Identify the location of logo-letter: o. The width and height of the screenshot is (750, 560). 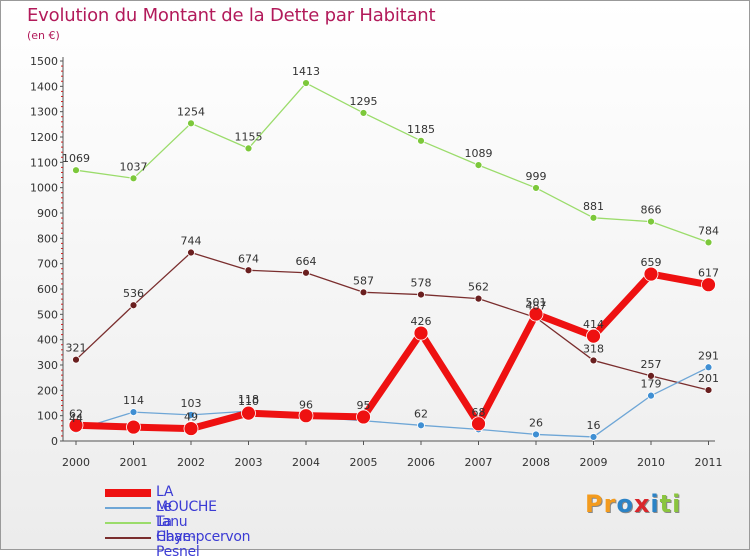
(625, 504).